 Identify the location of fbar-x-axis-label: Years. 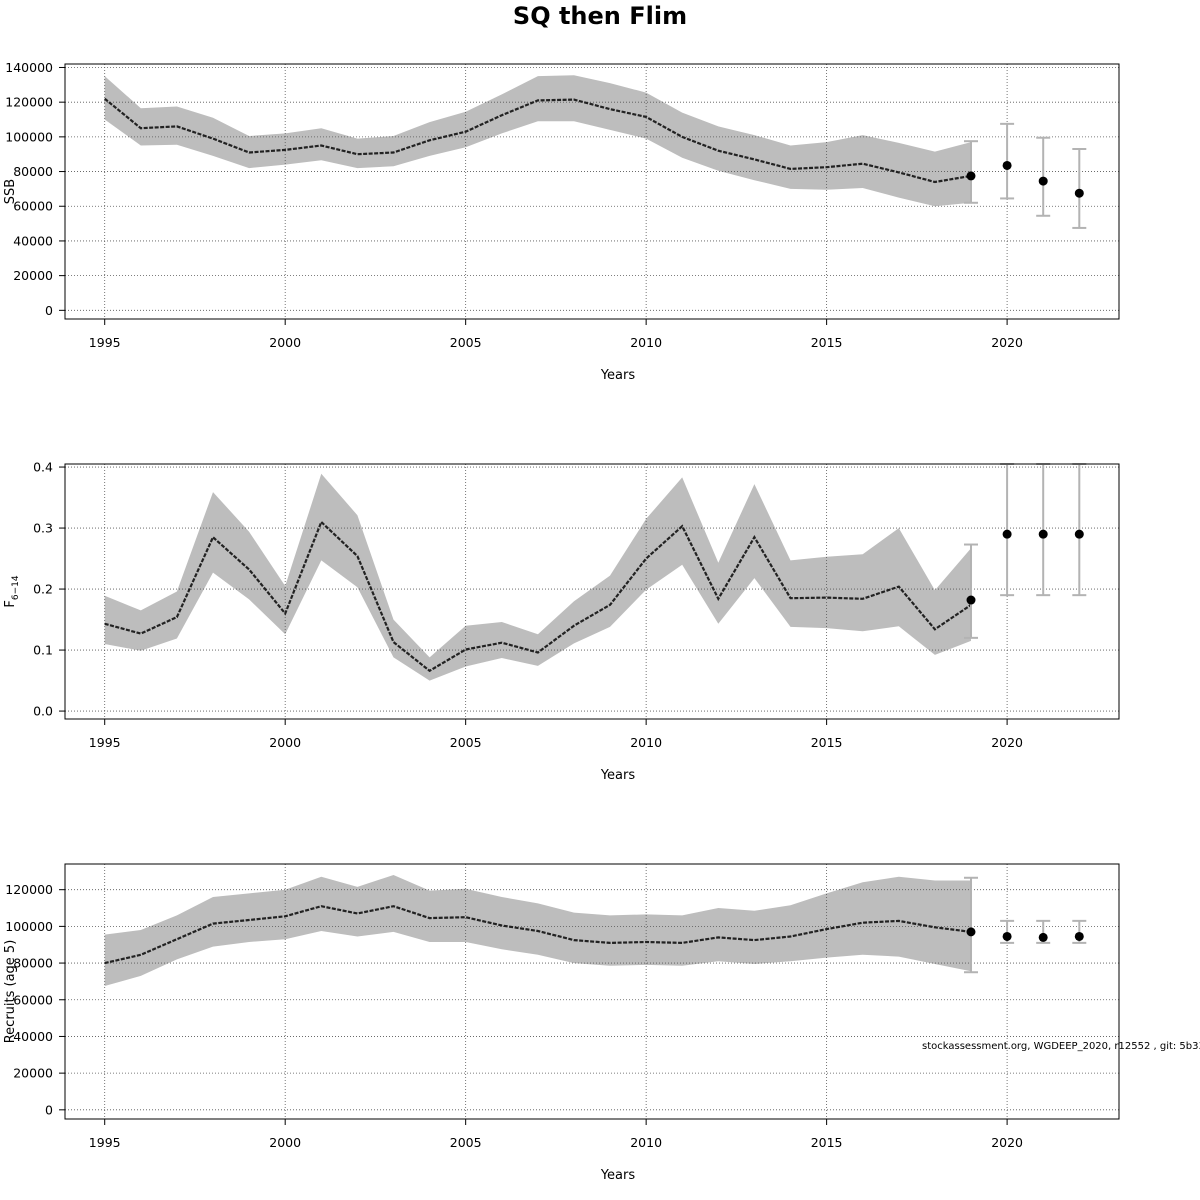
(618, 775).